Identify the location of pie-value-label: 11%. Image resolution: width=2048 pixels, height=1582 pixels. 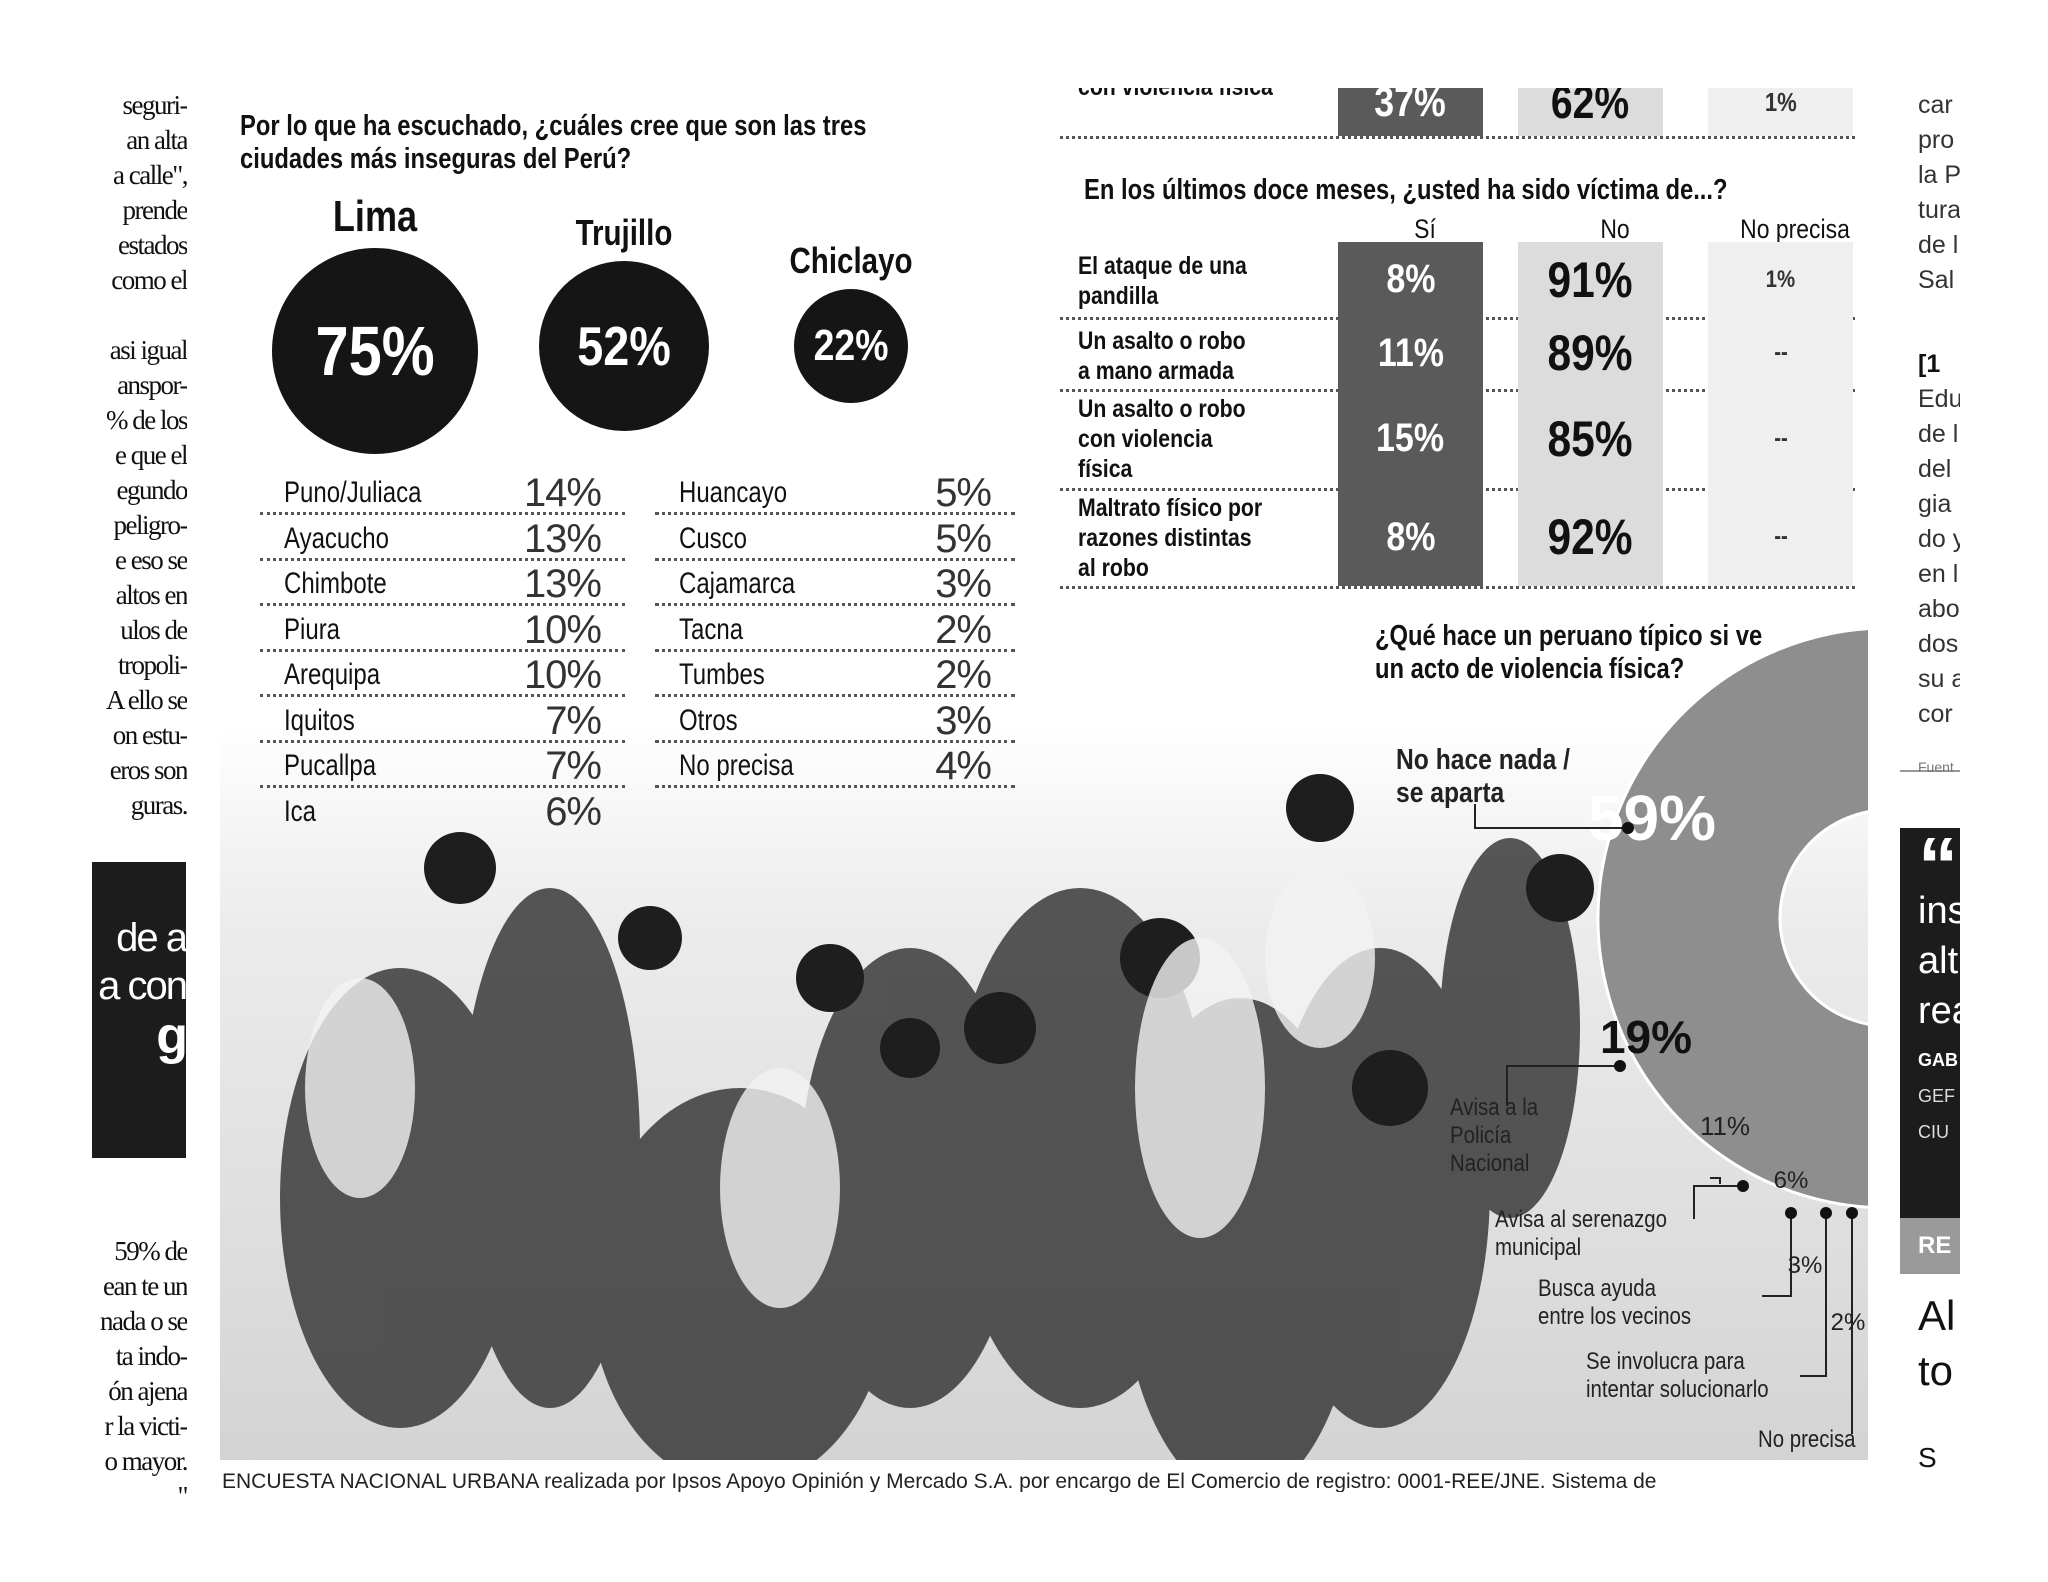
(1725, 1126).